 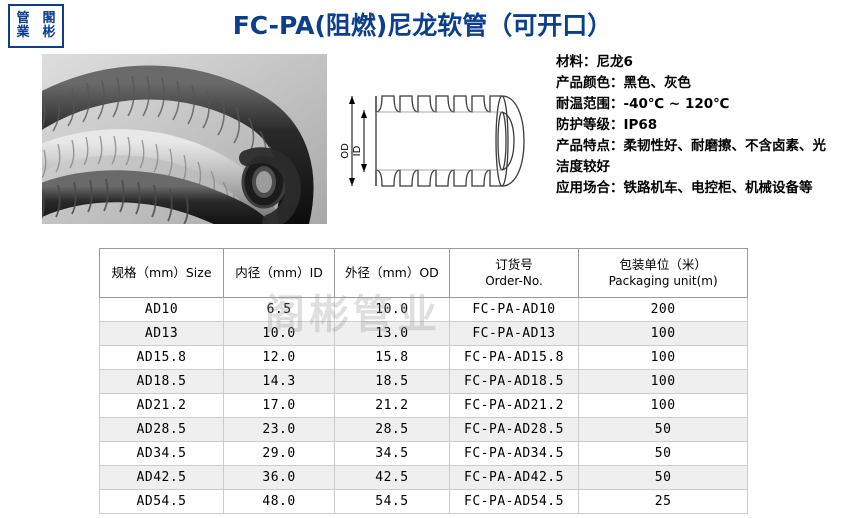 I want to click on product-photo, so click(x=184, y=139).